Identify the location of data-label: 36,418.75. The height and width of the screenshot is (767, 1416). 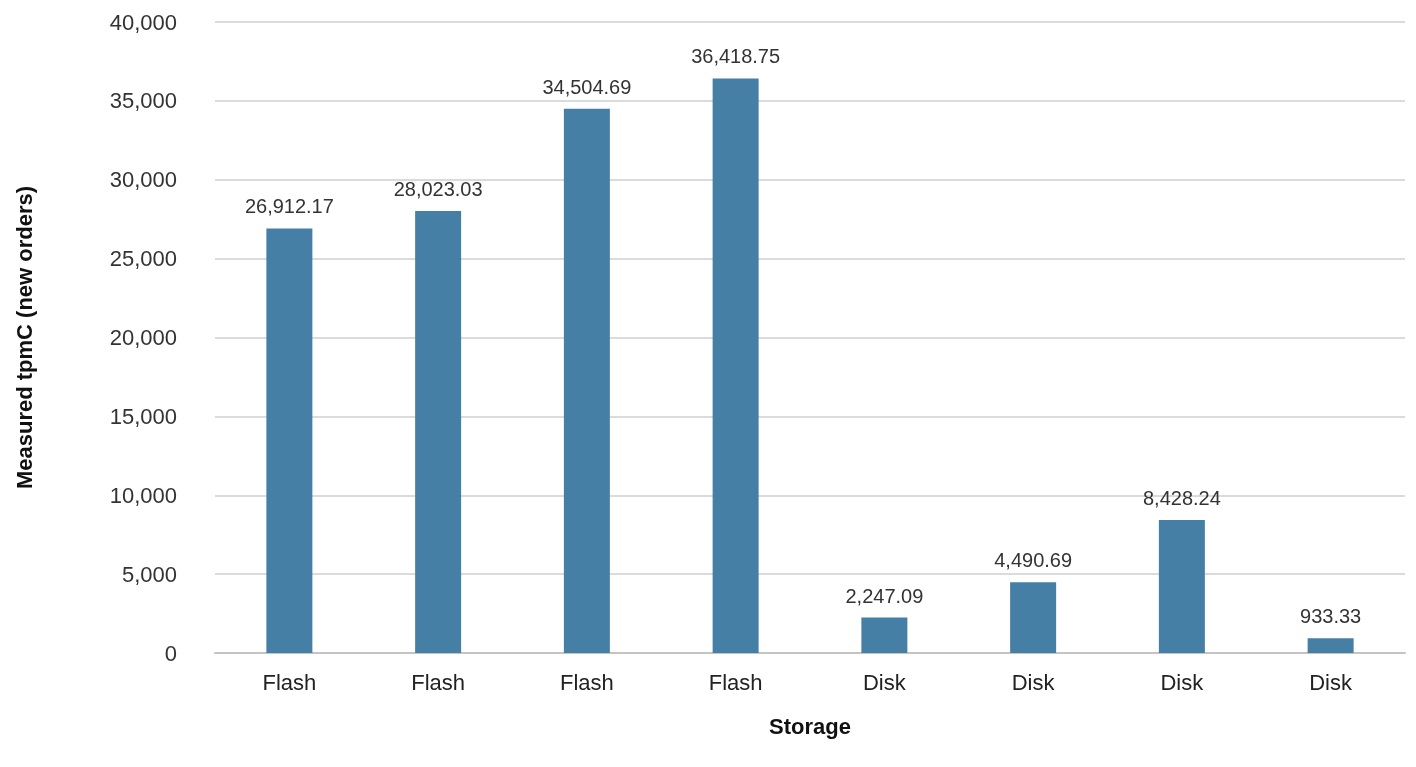
(736, 56).